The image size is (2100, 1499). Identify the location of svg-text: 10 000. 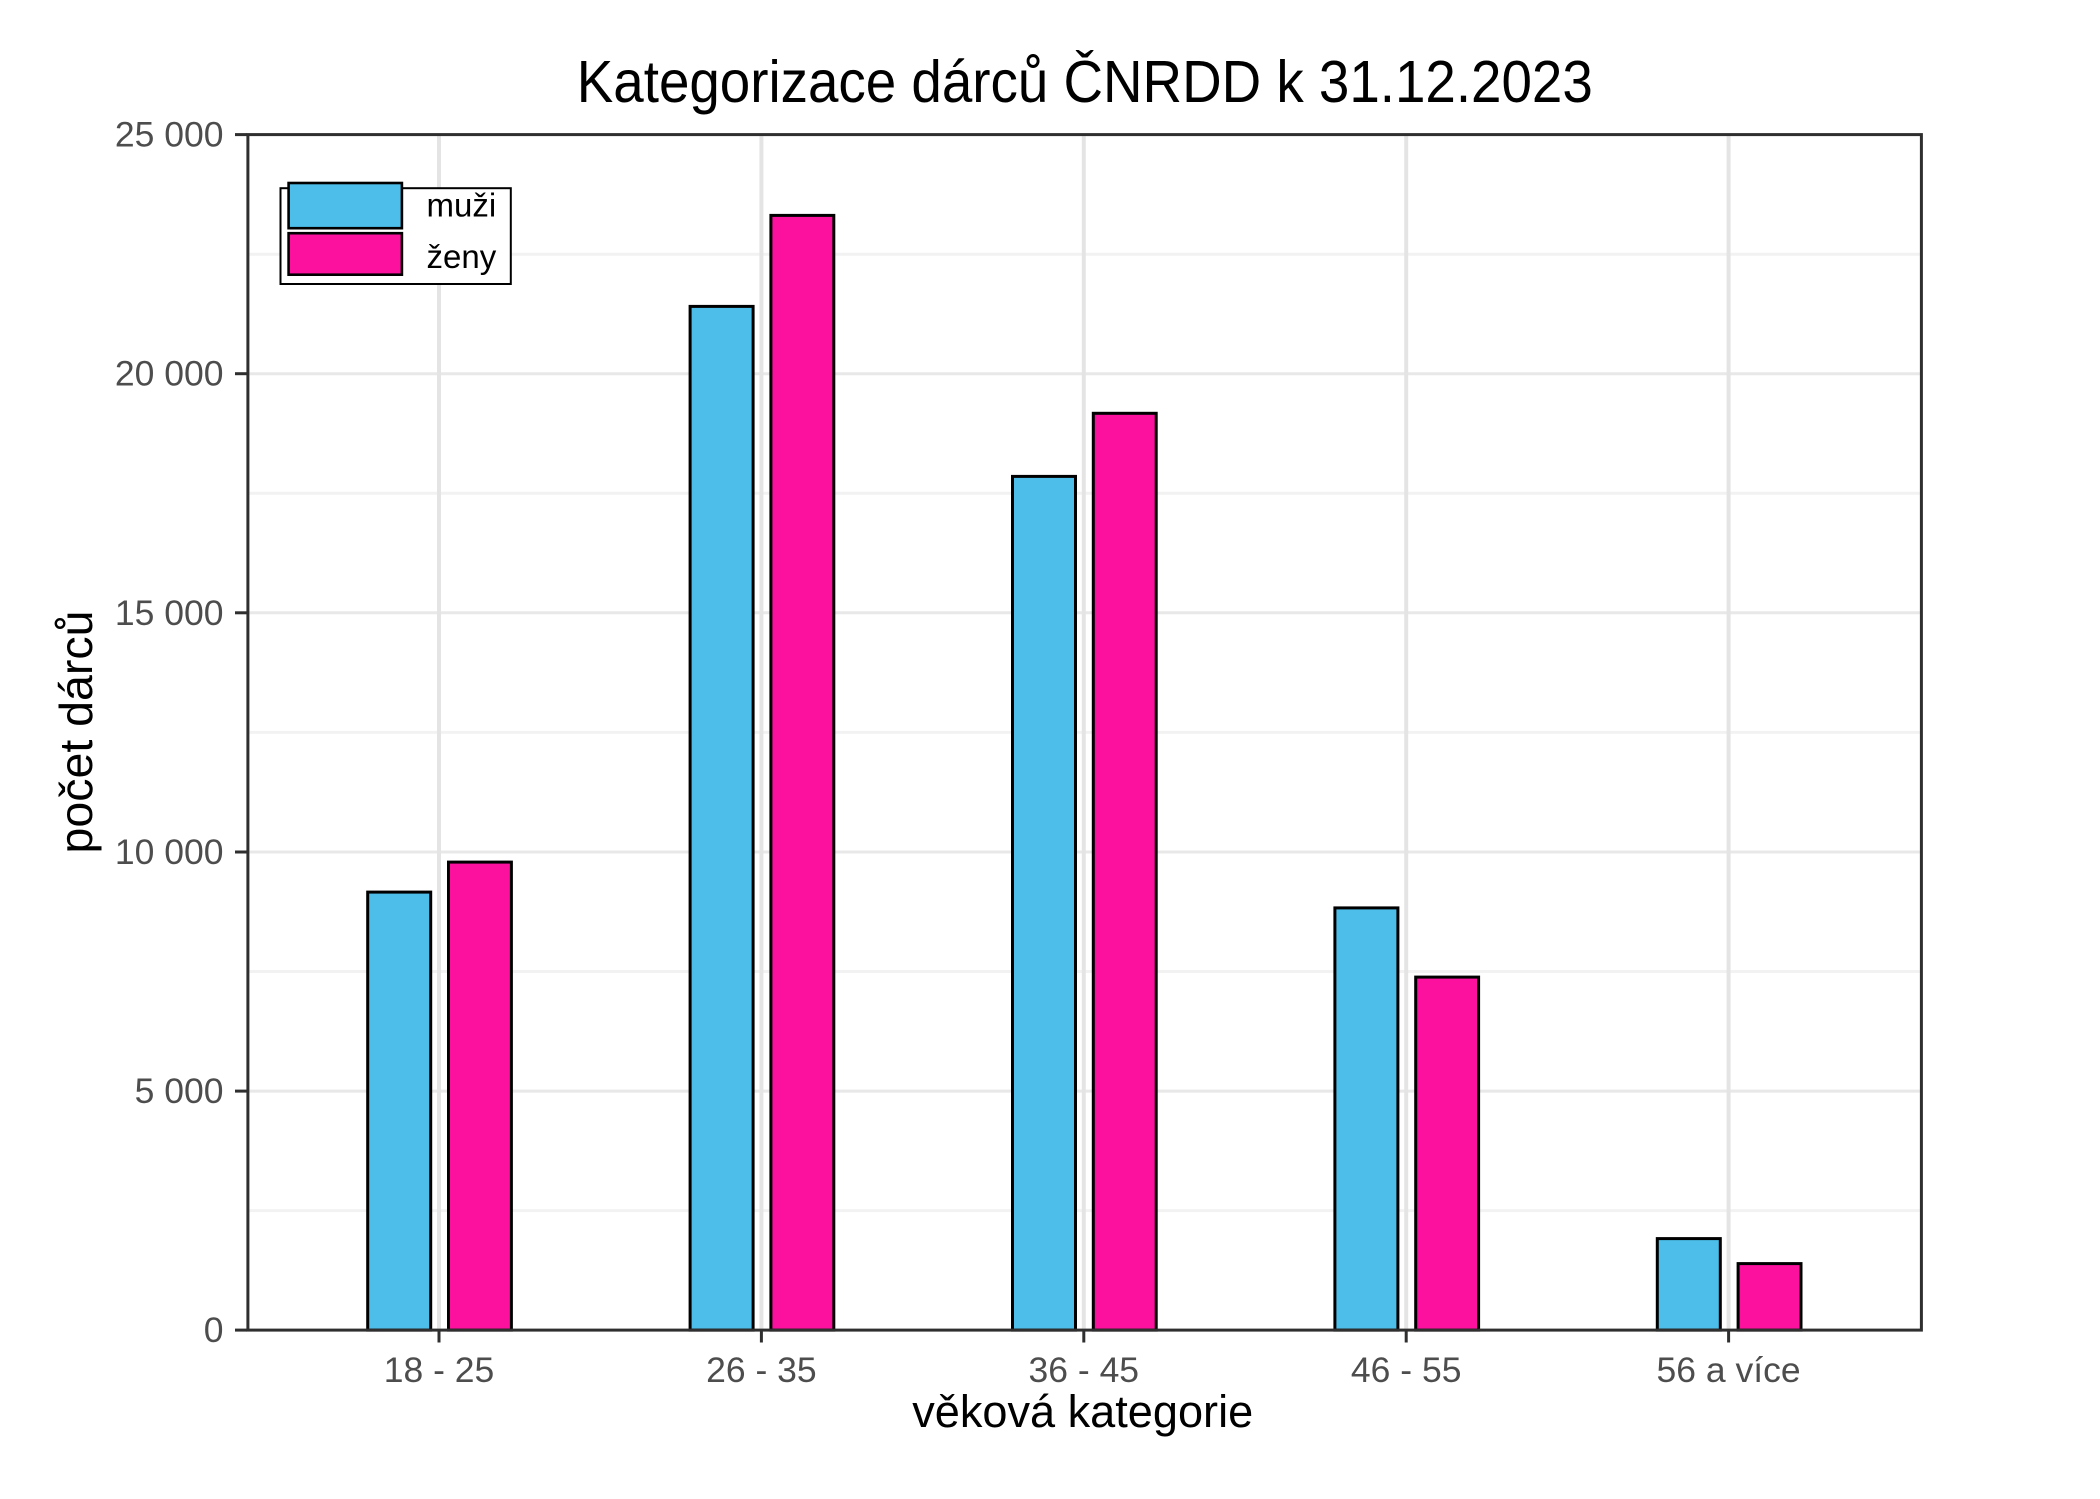
(169, 852).